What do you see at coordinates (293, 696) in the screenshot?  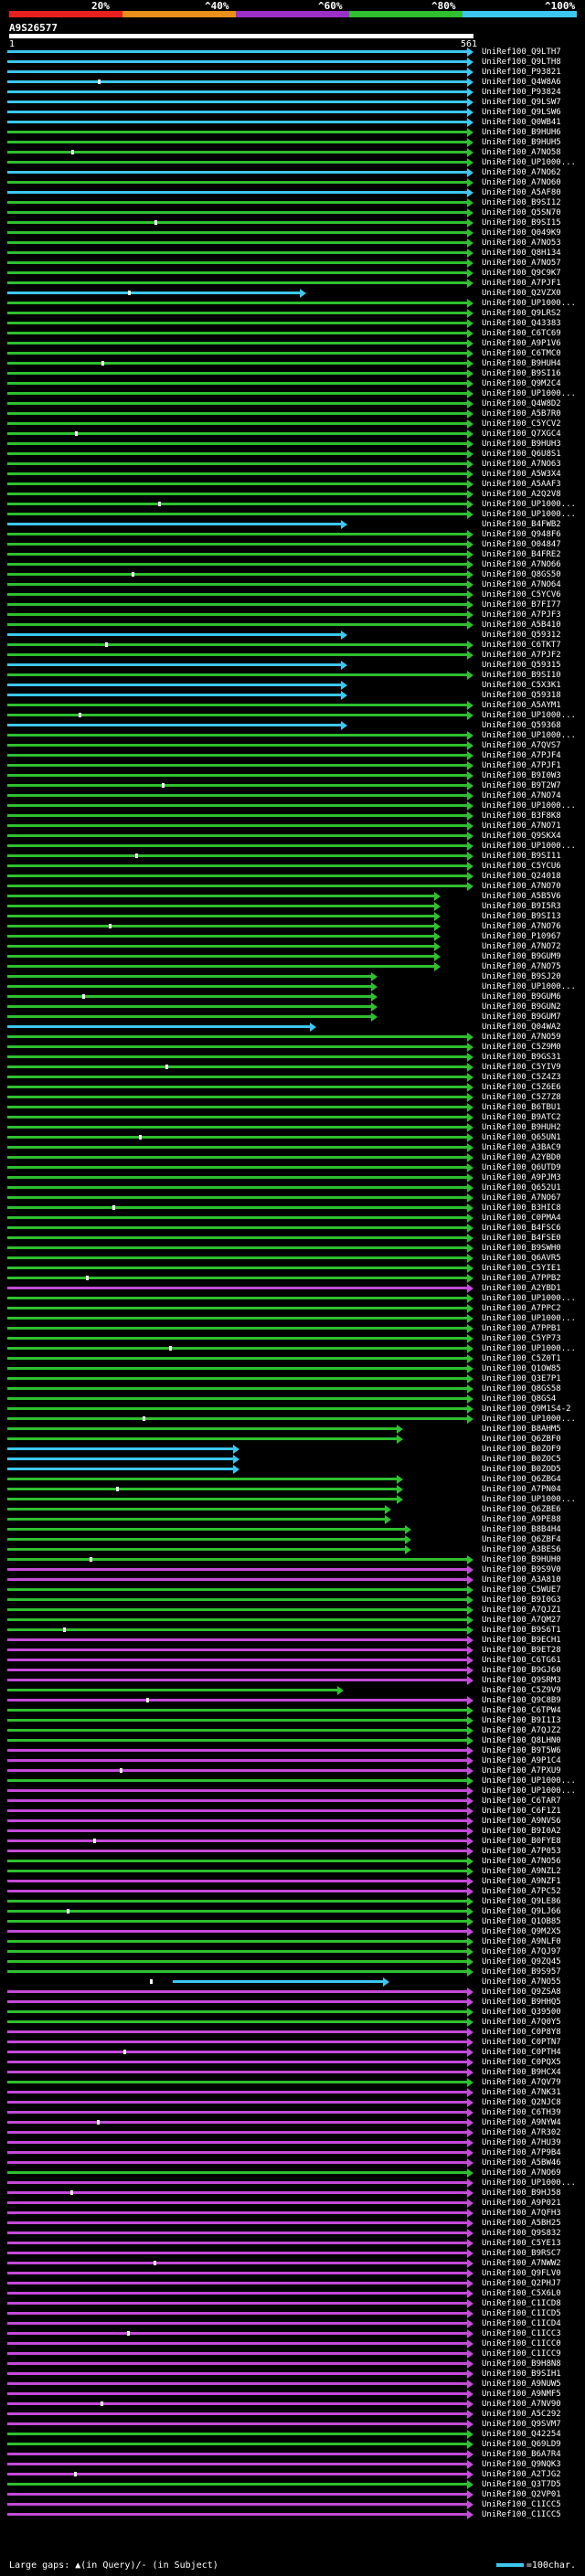 I see `hit-row: UniRef100_Q59318` at bounding box center [293, 696].